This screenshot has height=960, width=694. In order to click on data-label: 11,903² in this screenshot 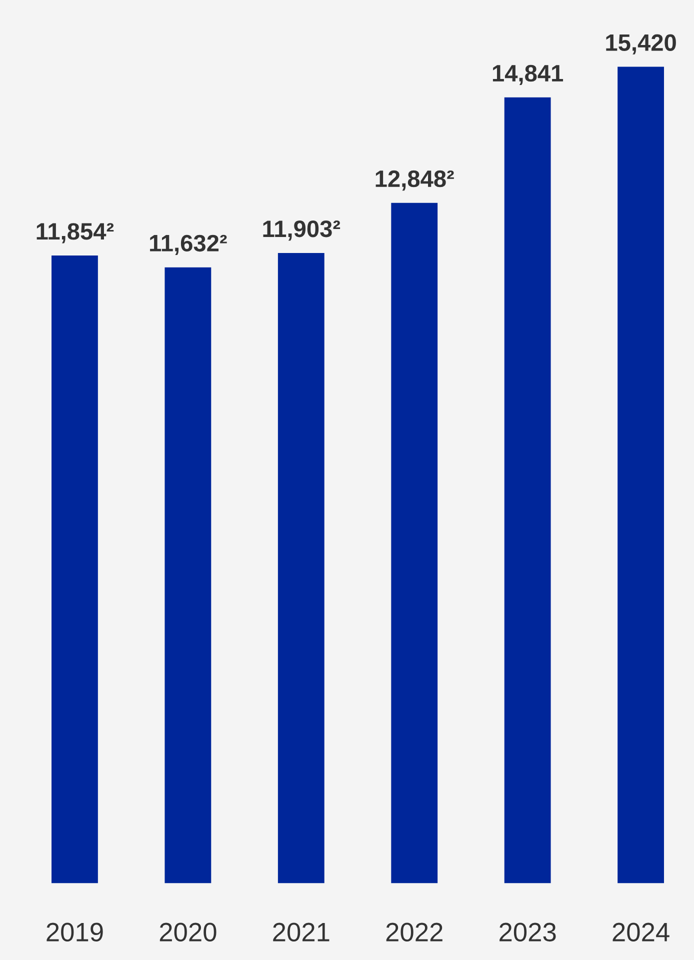, I will do `click(301, 230)`.